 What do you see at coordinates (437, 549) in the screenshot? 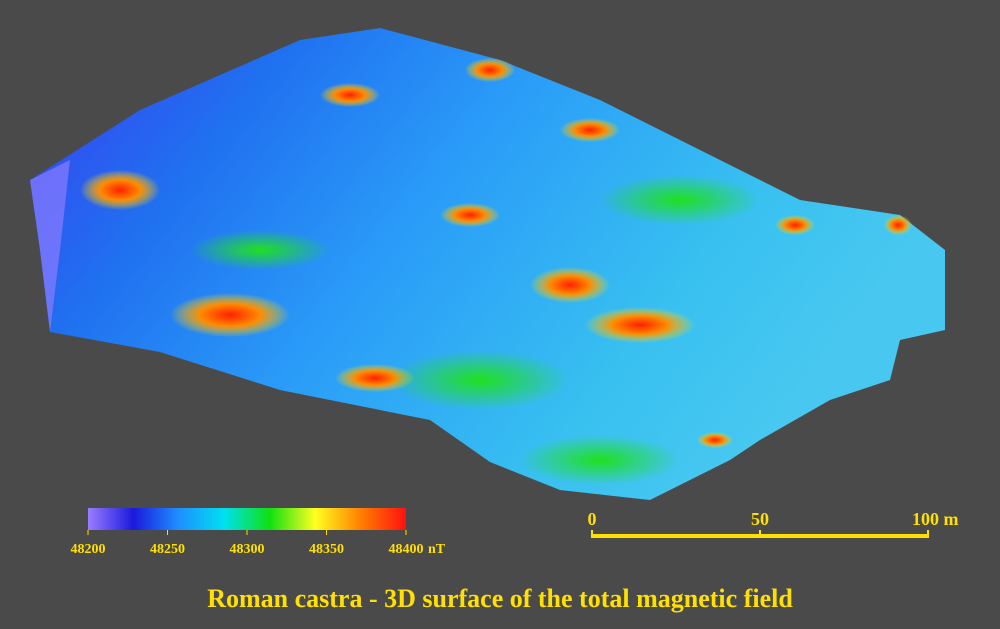
I see `colorbar-unit: nT` at bounding box center [437, 549].